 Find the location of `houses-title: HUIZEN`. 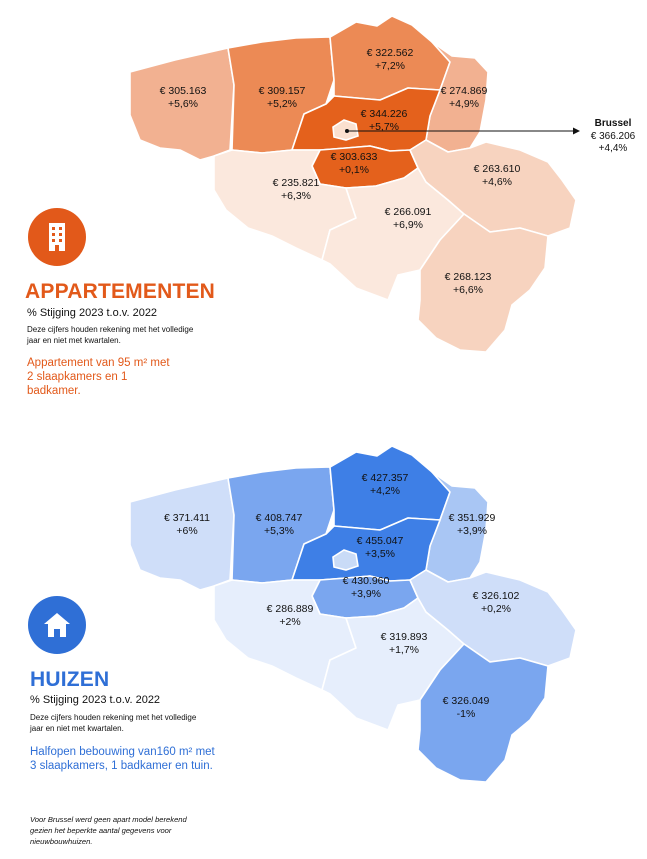

houses-title: HUIZEN is located at coordinates (70, 679).